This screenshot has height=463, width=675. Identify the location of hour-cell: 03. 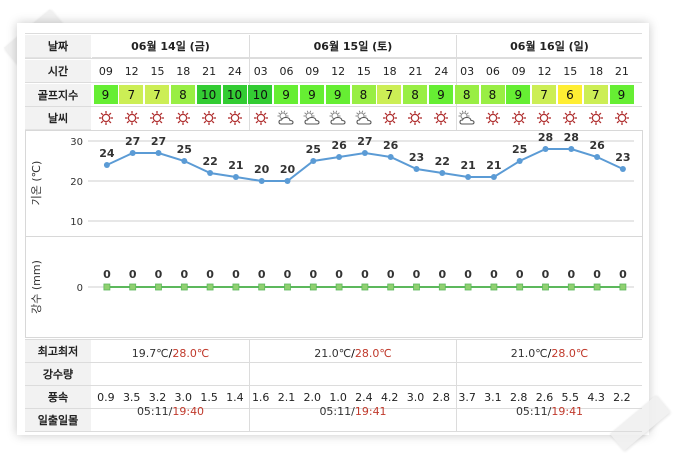
(260, 71).